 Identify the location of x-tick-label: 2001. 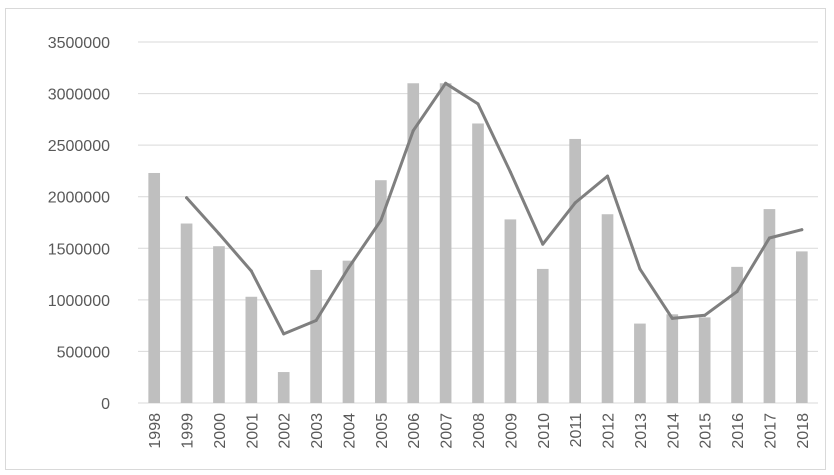
(252, 431).